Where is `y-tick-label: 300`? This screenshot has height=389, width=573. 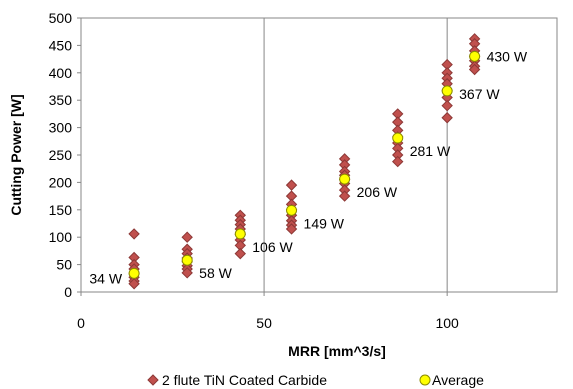 y-tick-label: 300 is located at coordinates (61, 128).